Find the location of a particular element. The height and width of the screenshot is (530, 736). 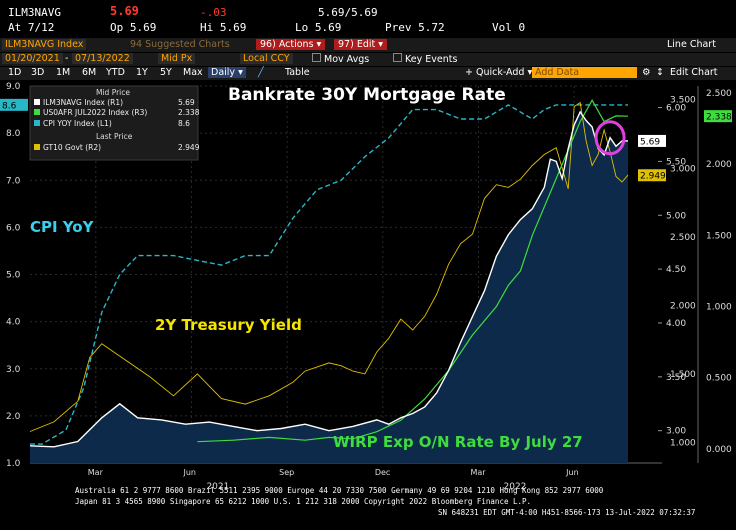

add-data-field: Add Data is located at coordinates (584, 72).